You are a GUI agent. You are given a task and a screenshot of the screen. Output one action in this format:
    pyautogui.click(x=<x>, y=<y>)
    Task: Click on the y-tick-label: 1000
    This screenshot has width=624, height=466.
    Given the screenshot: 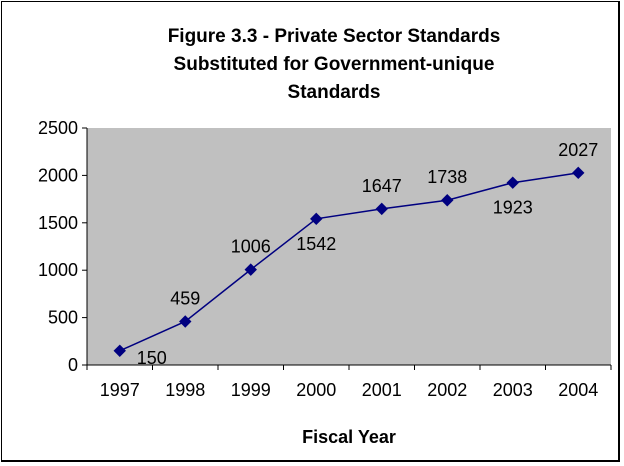 What is the action you would take?
    pyautogui.click(x=58, y=270)
    